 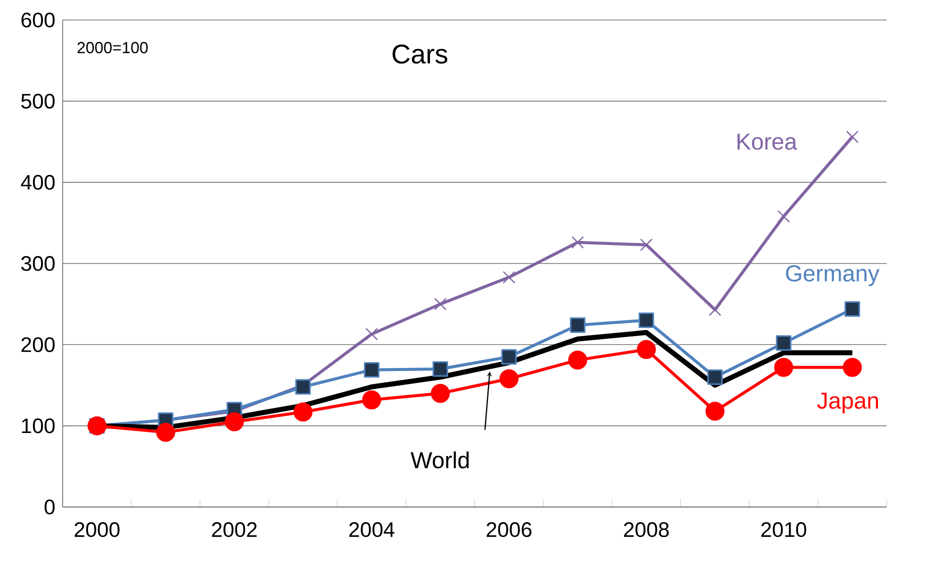 What do you see at coordinates (439, 459) in the screenshot?
I see `text: World` at bounding box center [439, 459].